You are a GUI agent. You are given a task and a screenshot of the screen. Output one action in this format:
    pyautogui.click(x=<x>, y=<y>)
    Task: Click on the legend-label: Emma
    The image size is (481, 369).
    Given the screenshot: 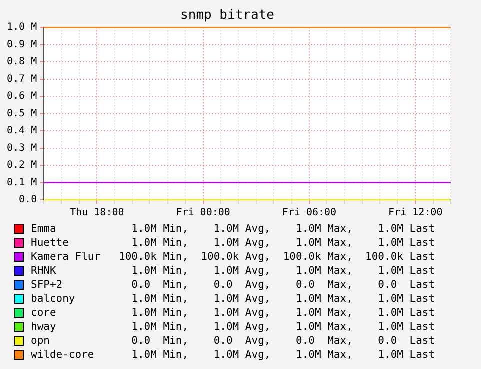 What is the action you would take?
    pyautogui.click(x=44, y=229)
    